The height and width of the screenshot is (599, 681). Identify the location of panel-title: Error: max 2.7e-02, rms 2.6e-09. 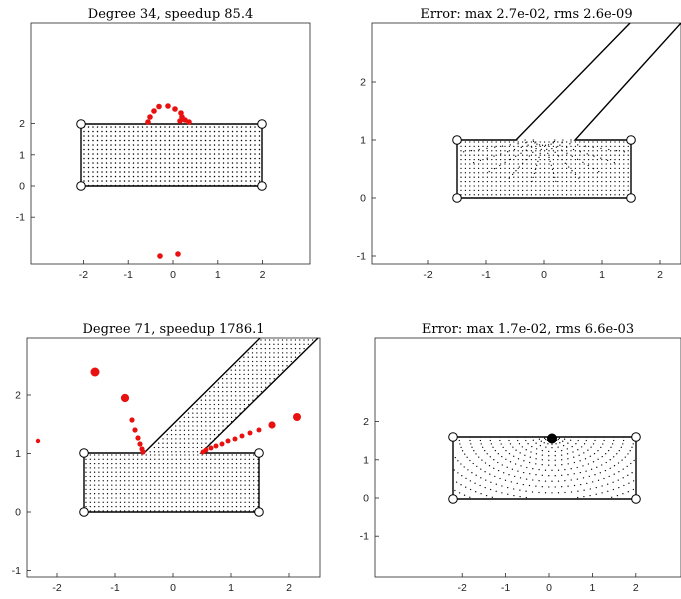
(526, 14).